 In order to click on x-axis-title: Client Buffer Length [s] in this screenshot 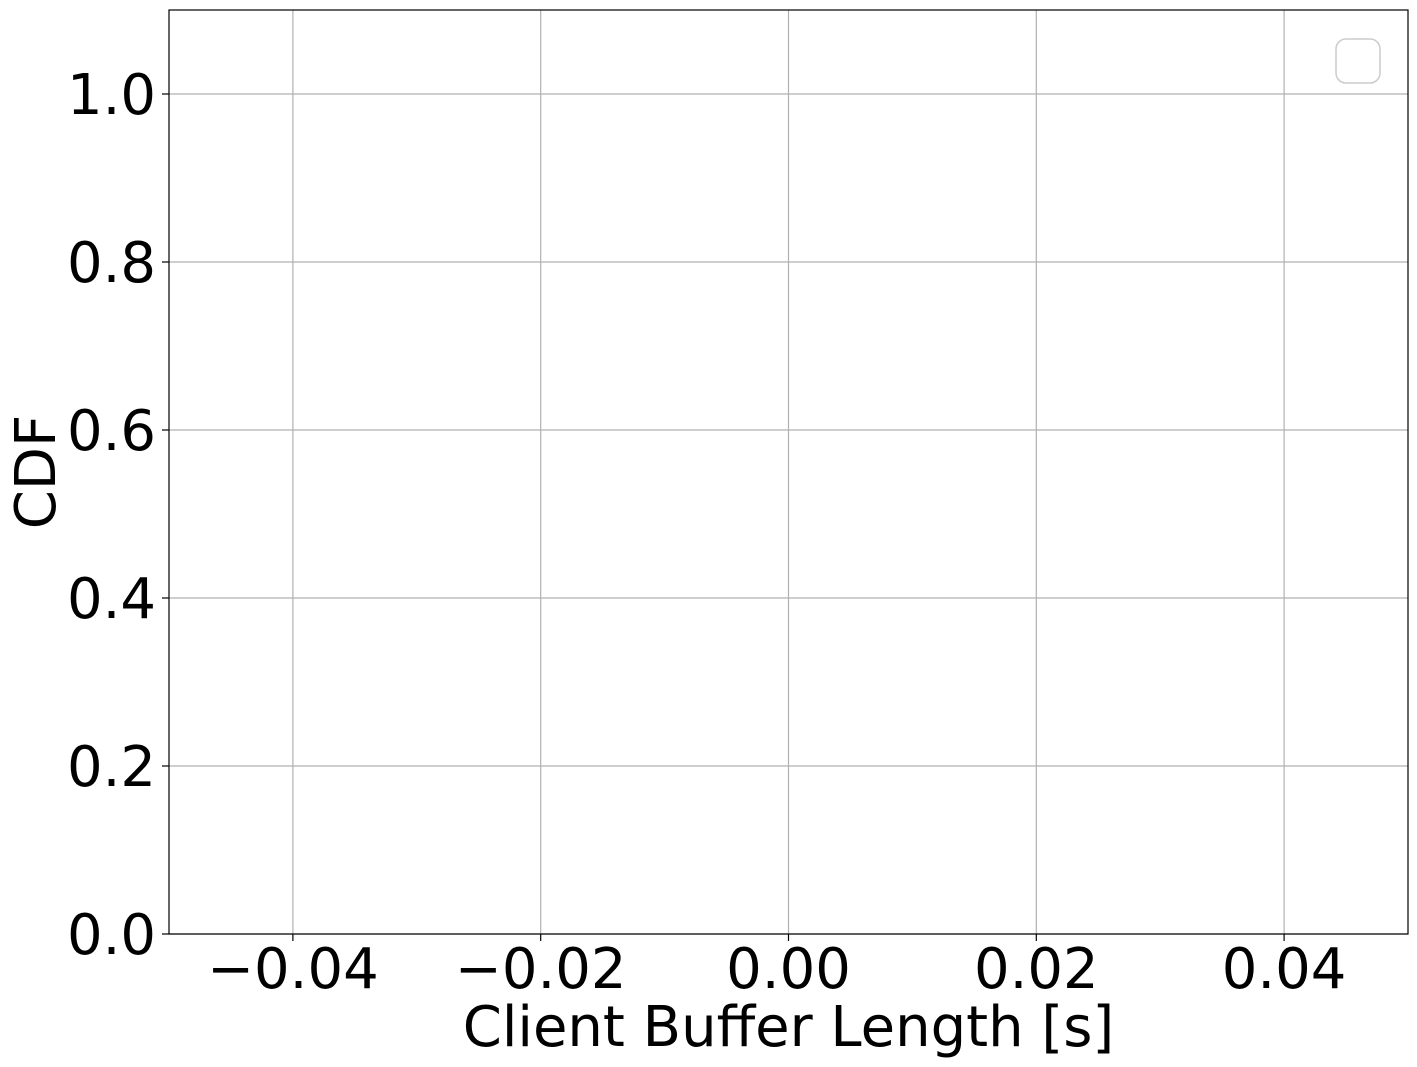, I will do `click(789, 1027)`.